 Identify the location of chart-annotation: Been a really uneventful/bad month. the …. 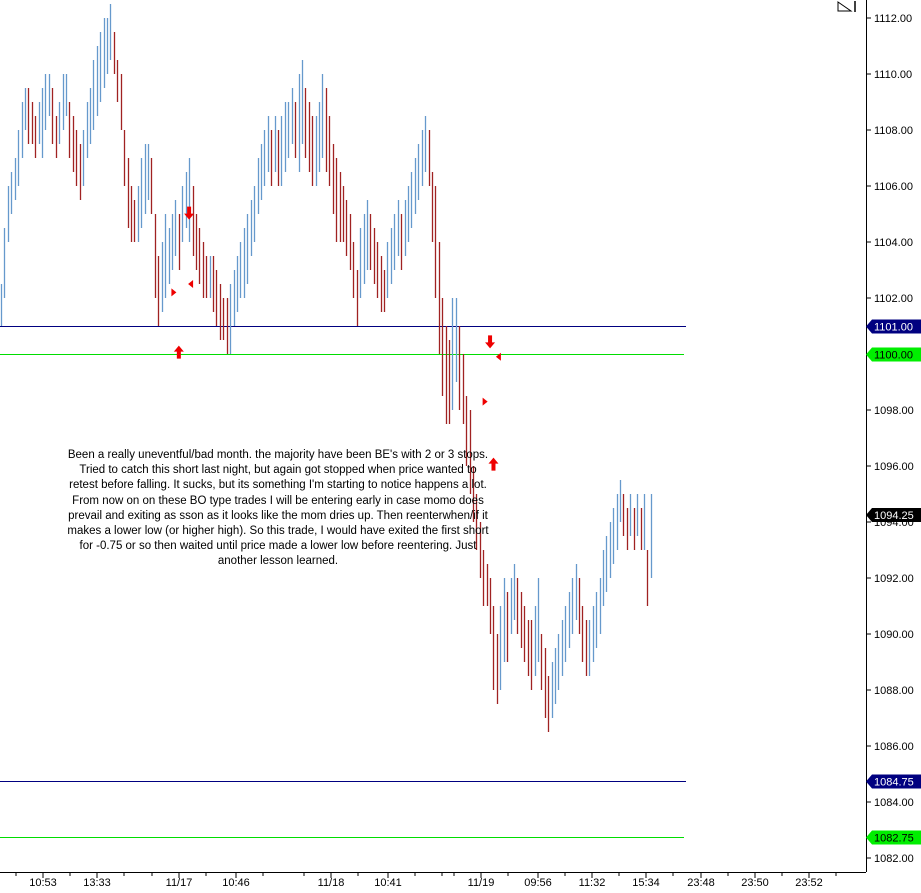
(278, 508).